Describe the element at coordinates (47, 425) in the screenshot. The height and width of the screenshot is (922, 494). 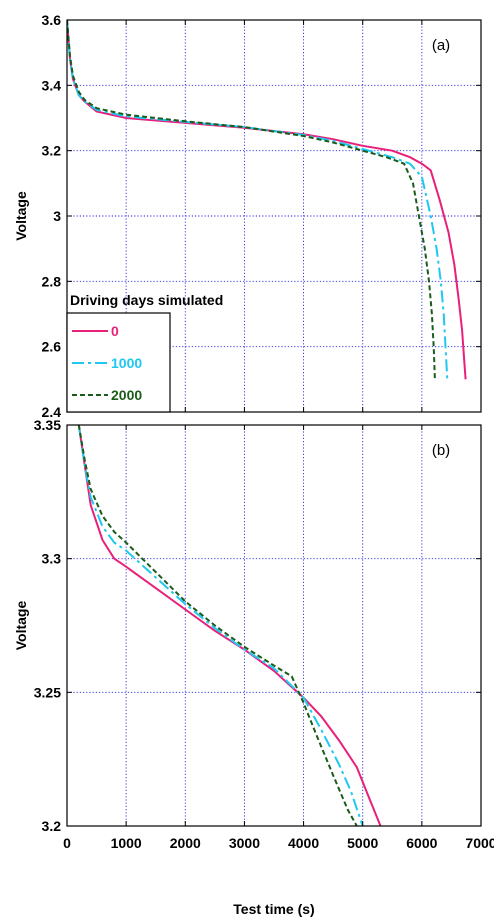
I see `chart-b-ytick-label: 3.35` at that location.